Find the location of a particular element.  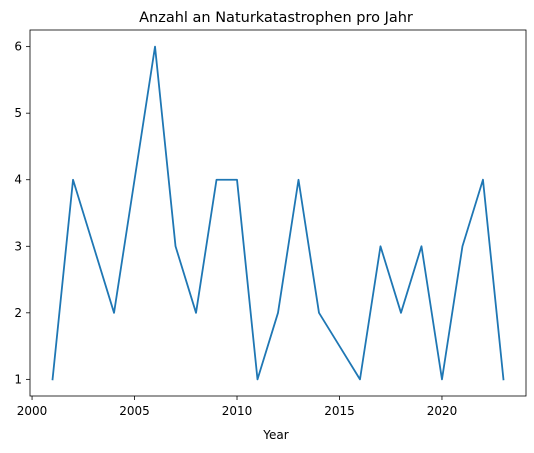

y-axis: 1 2 3 4 5 6 is located at coordinates (22, 213).